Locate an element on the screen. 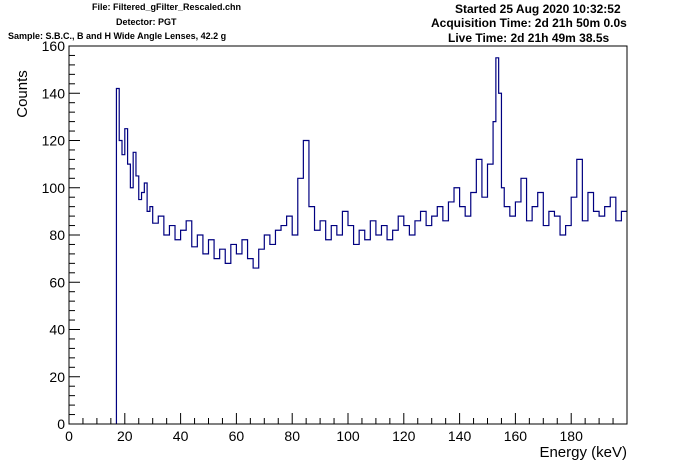  acquisition-time-label: Acquisition Time: 2d 21h 50m 0.0s is located at coordinates (529, 23).